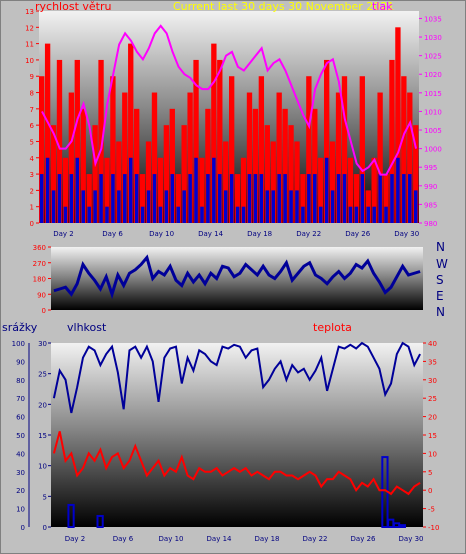  What do you see at coordinates (20, 436) in the screenshot?
I see `rain-axis-tick-label: 50` at bounding box center [20, 436].